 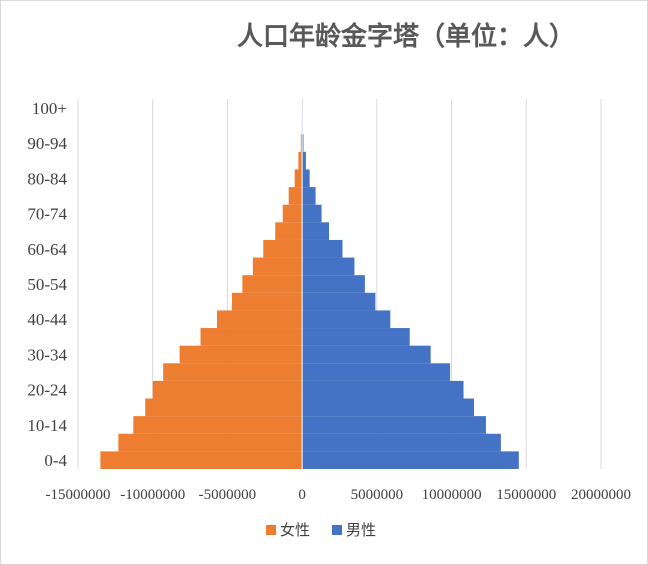 I want to click on x-tick-label: 5000000, so click(x=377, y=495).